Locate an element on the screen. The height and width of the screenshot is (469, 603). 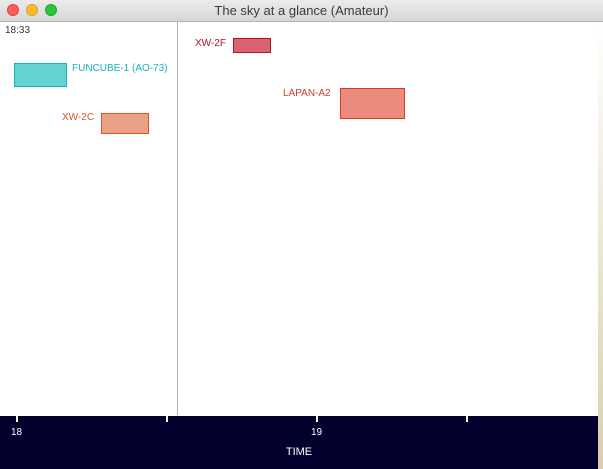
close-window-button is located at coordinates (13, 10).